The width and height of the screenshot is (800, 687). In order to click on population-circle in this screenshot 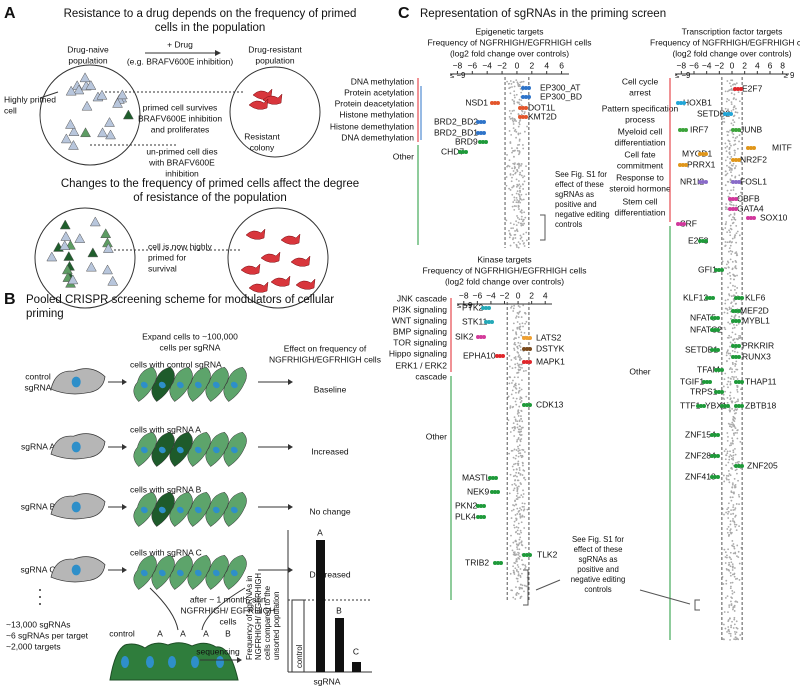, I will do `click(90, 115)`.